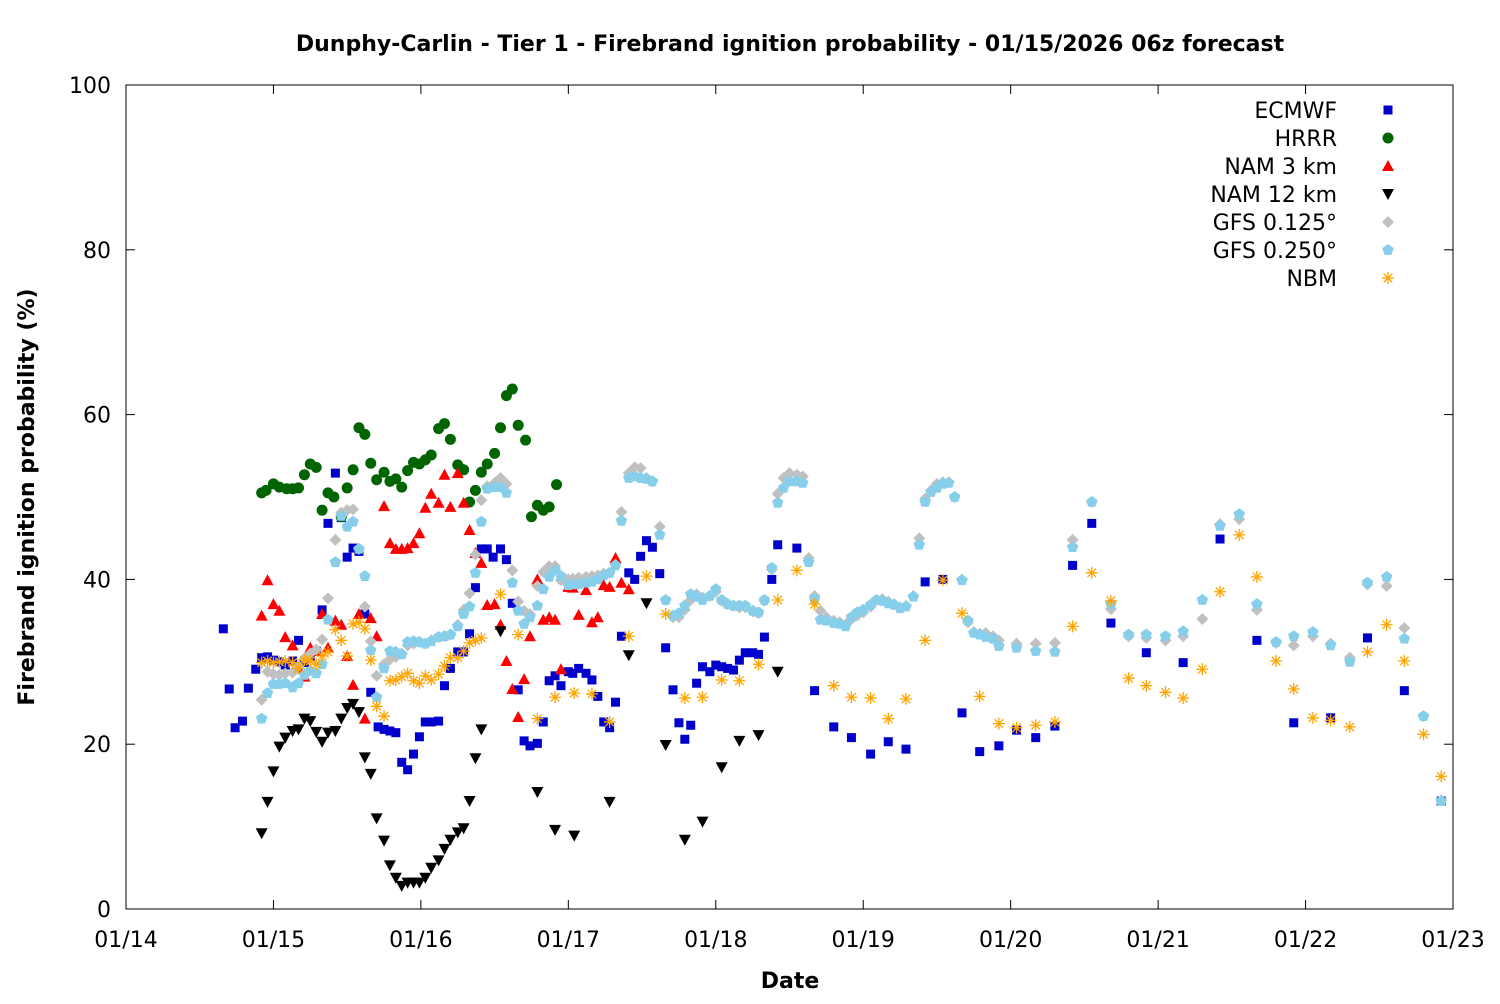  I want to click on legend-label-ecmwf: ECMWF, so click(1295, 111).